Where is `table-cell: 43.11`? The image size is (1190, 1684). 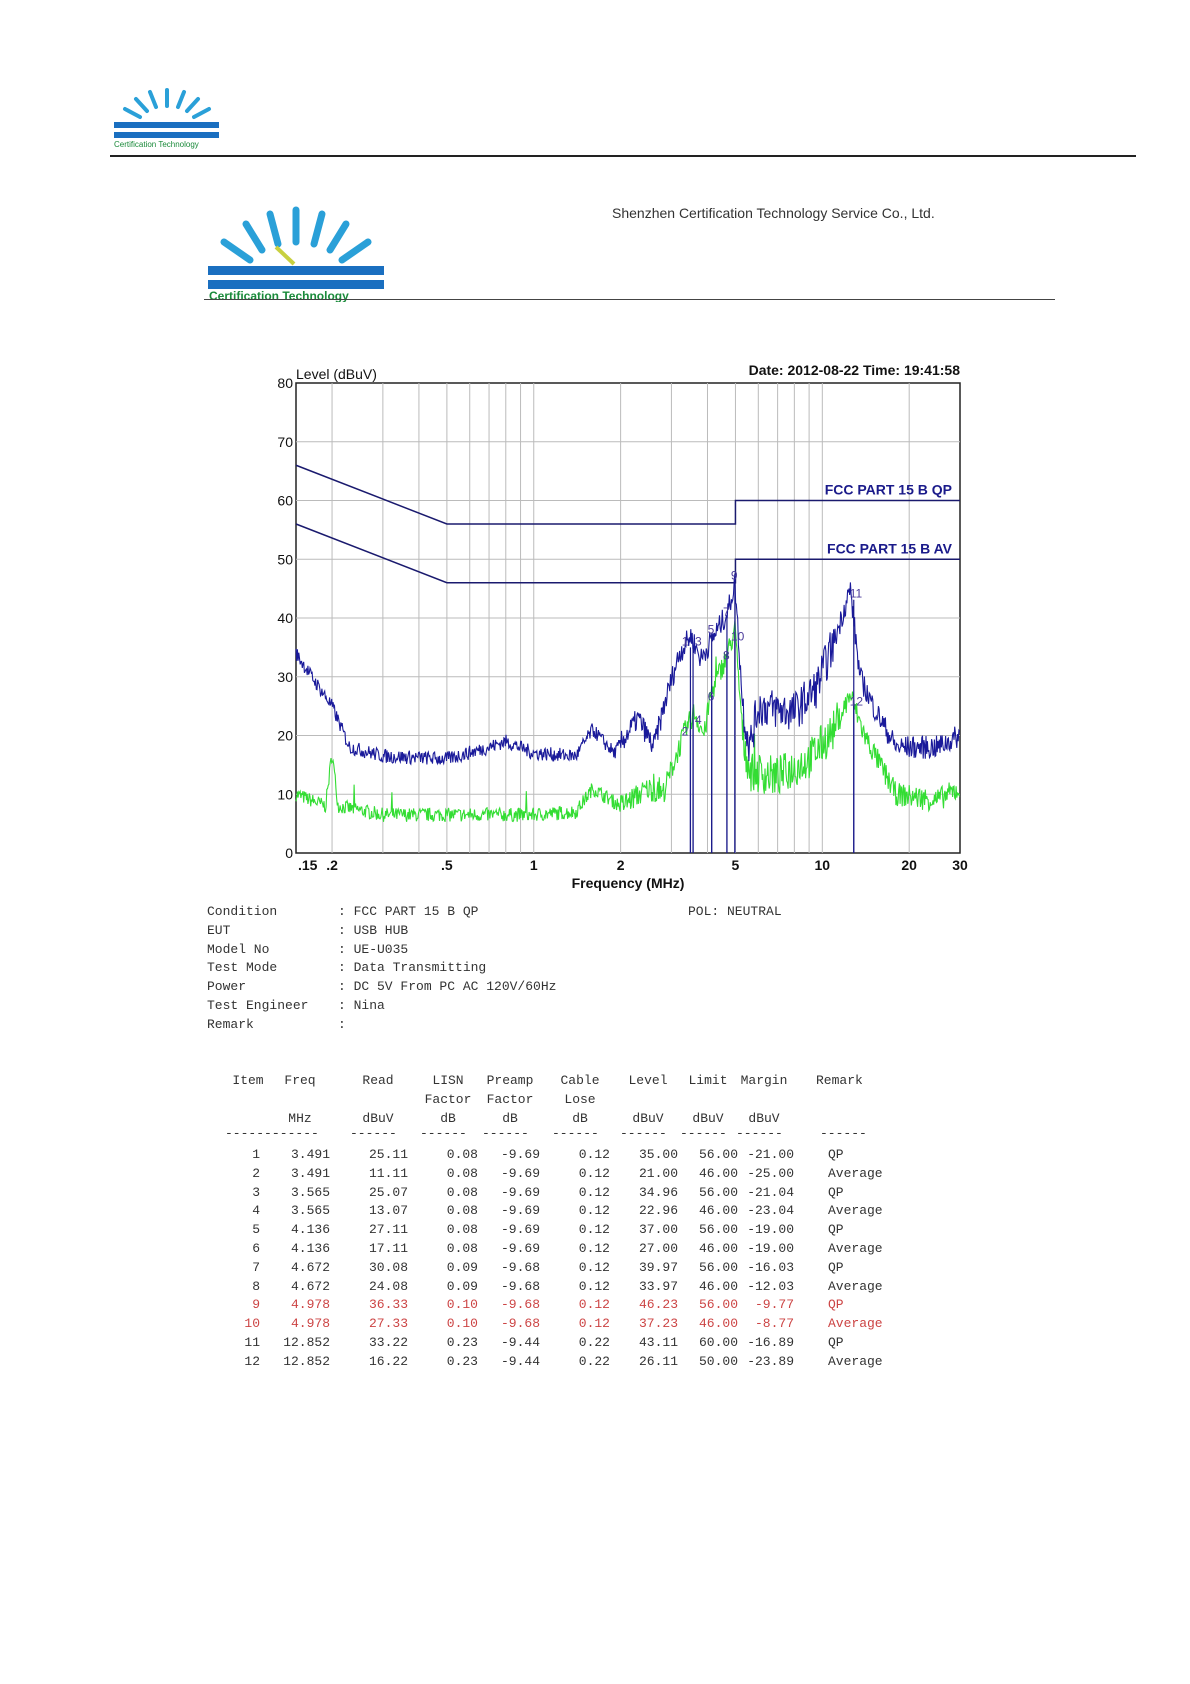
table-cell: 43.11 is located at coordinates (658, 1342).